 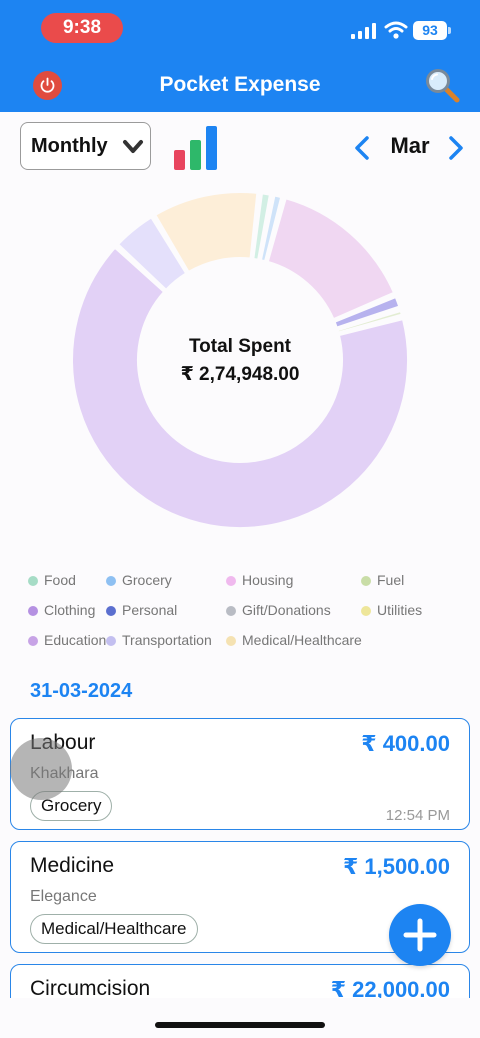 What do you see at coordinates (369, 321) in the screenshot?
I see `donut-slice-fuel` at bounding box center [369, 321].